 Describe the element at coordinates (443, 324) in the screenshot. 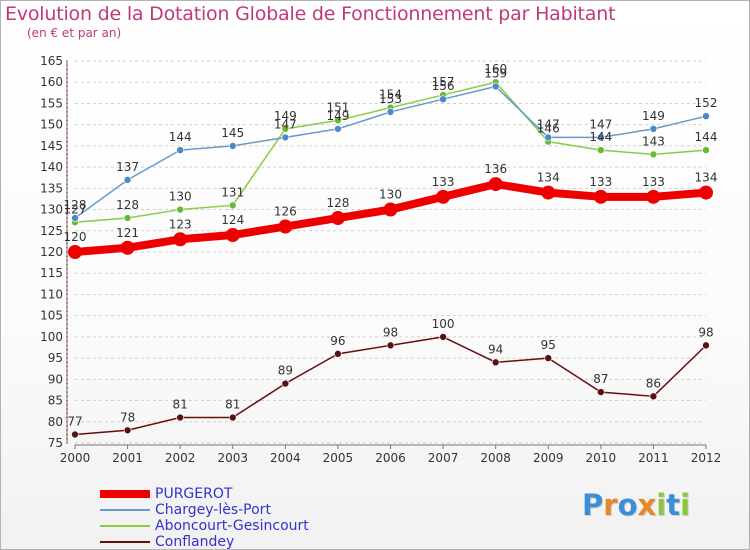

I see `data-label-conflandey: 100` at that location.